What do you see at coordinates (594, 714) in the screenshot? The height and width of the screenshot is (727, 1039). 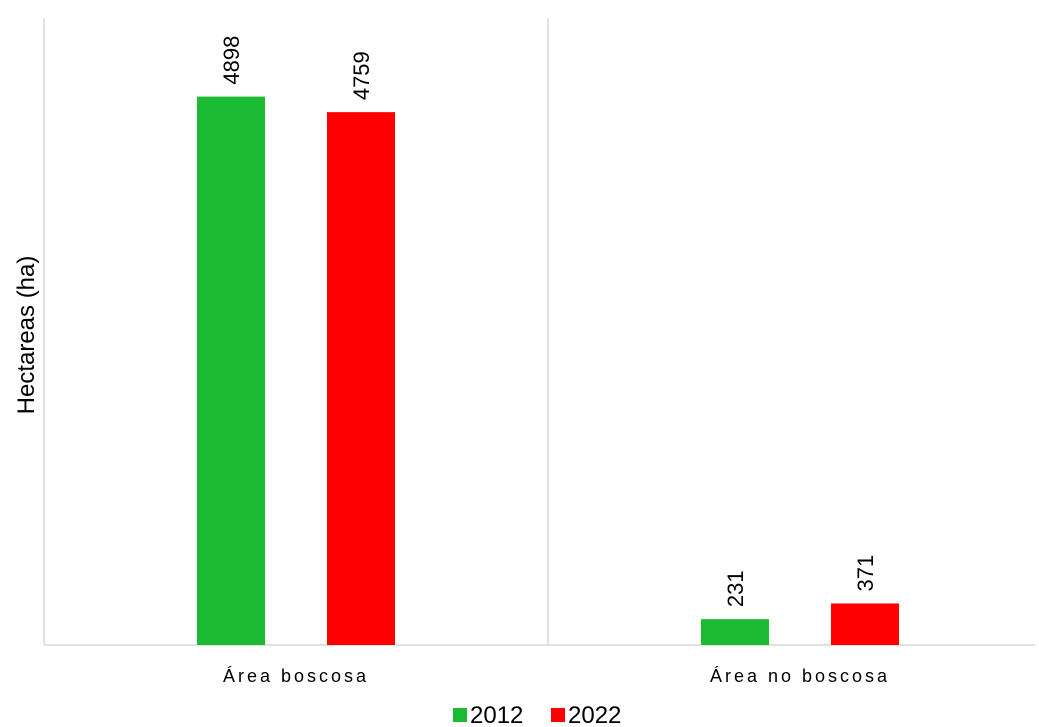 I see `legend-label-2022: 2022` at bounding box center [594, 714].